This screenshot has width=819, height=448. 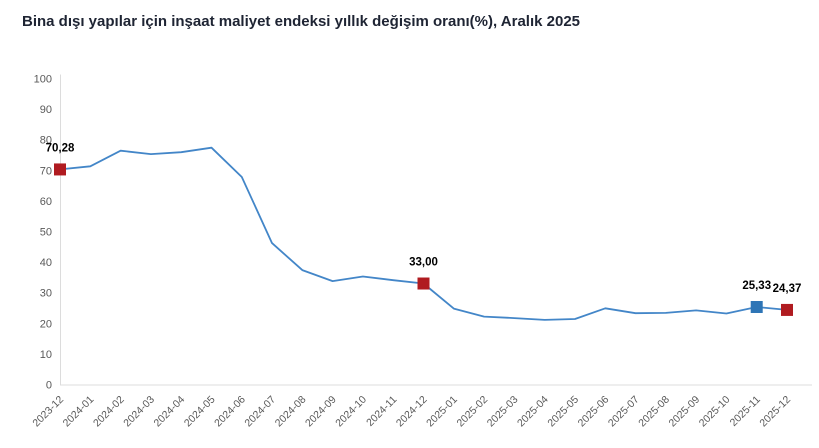 What do you see at coordinates (46, 110) in the screenshot?
I see `y-tick-label: 90` at bounding box center [46, 110].